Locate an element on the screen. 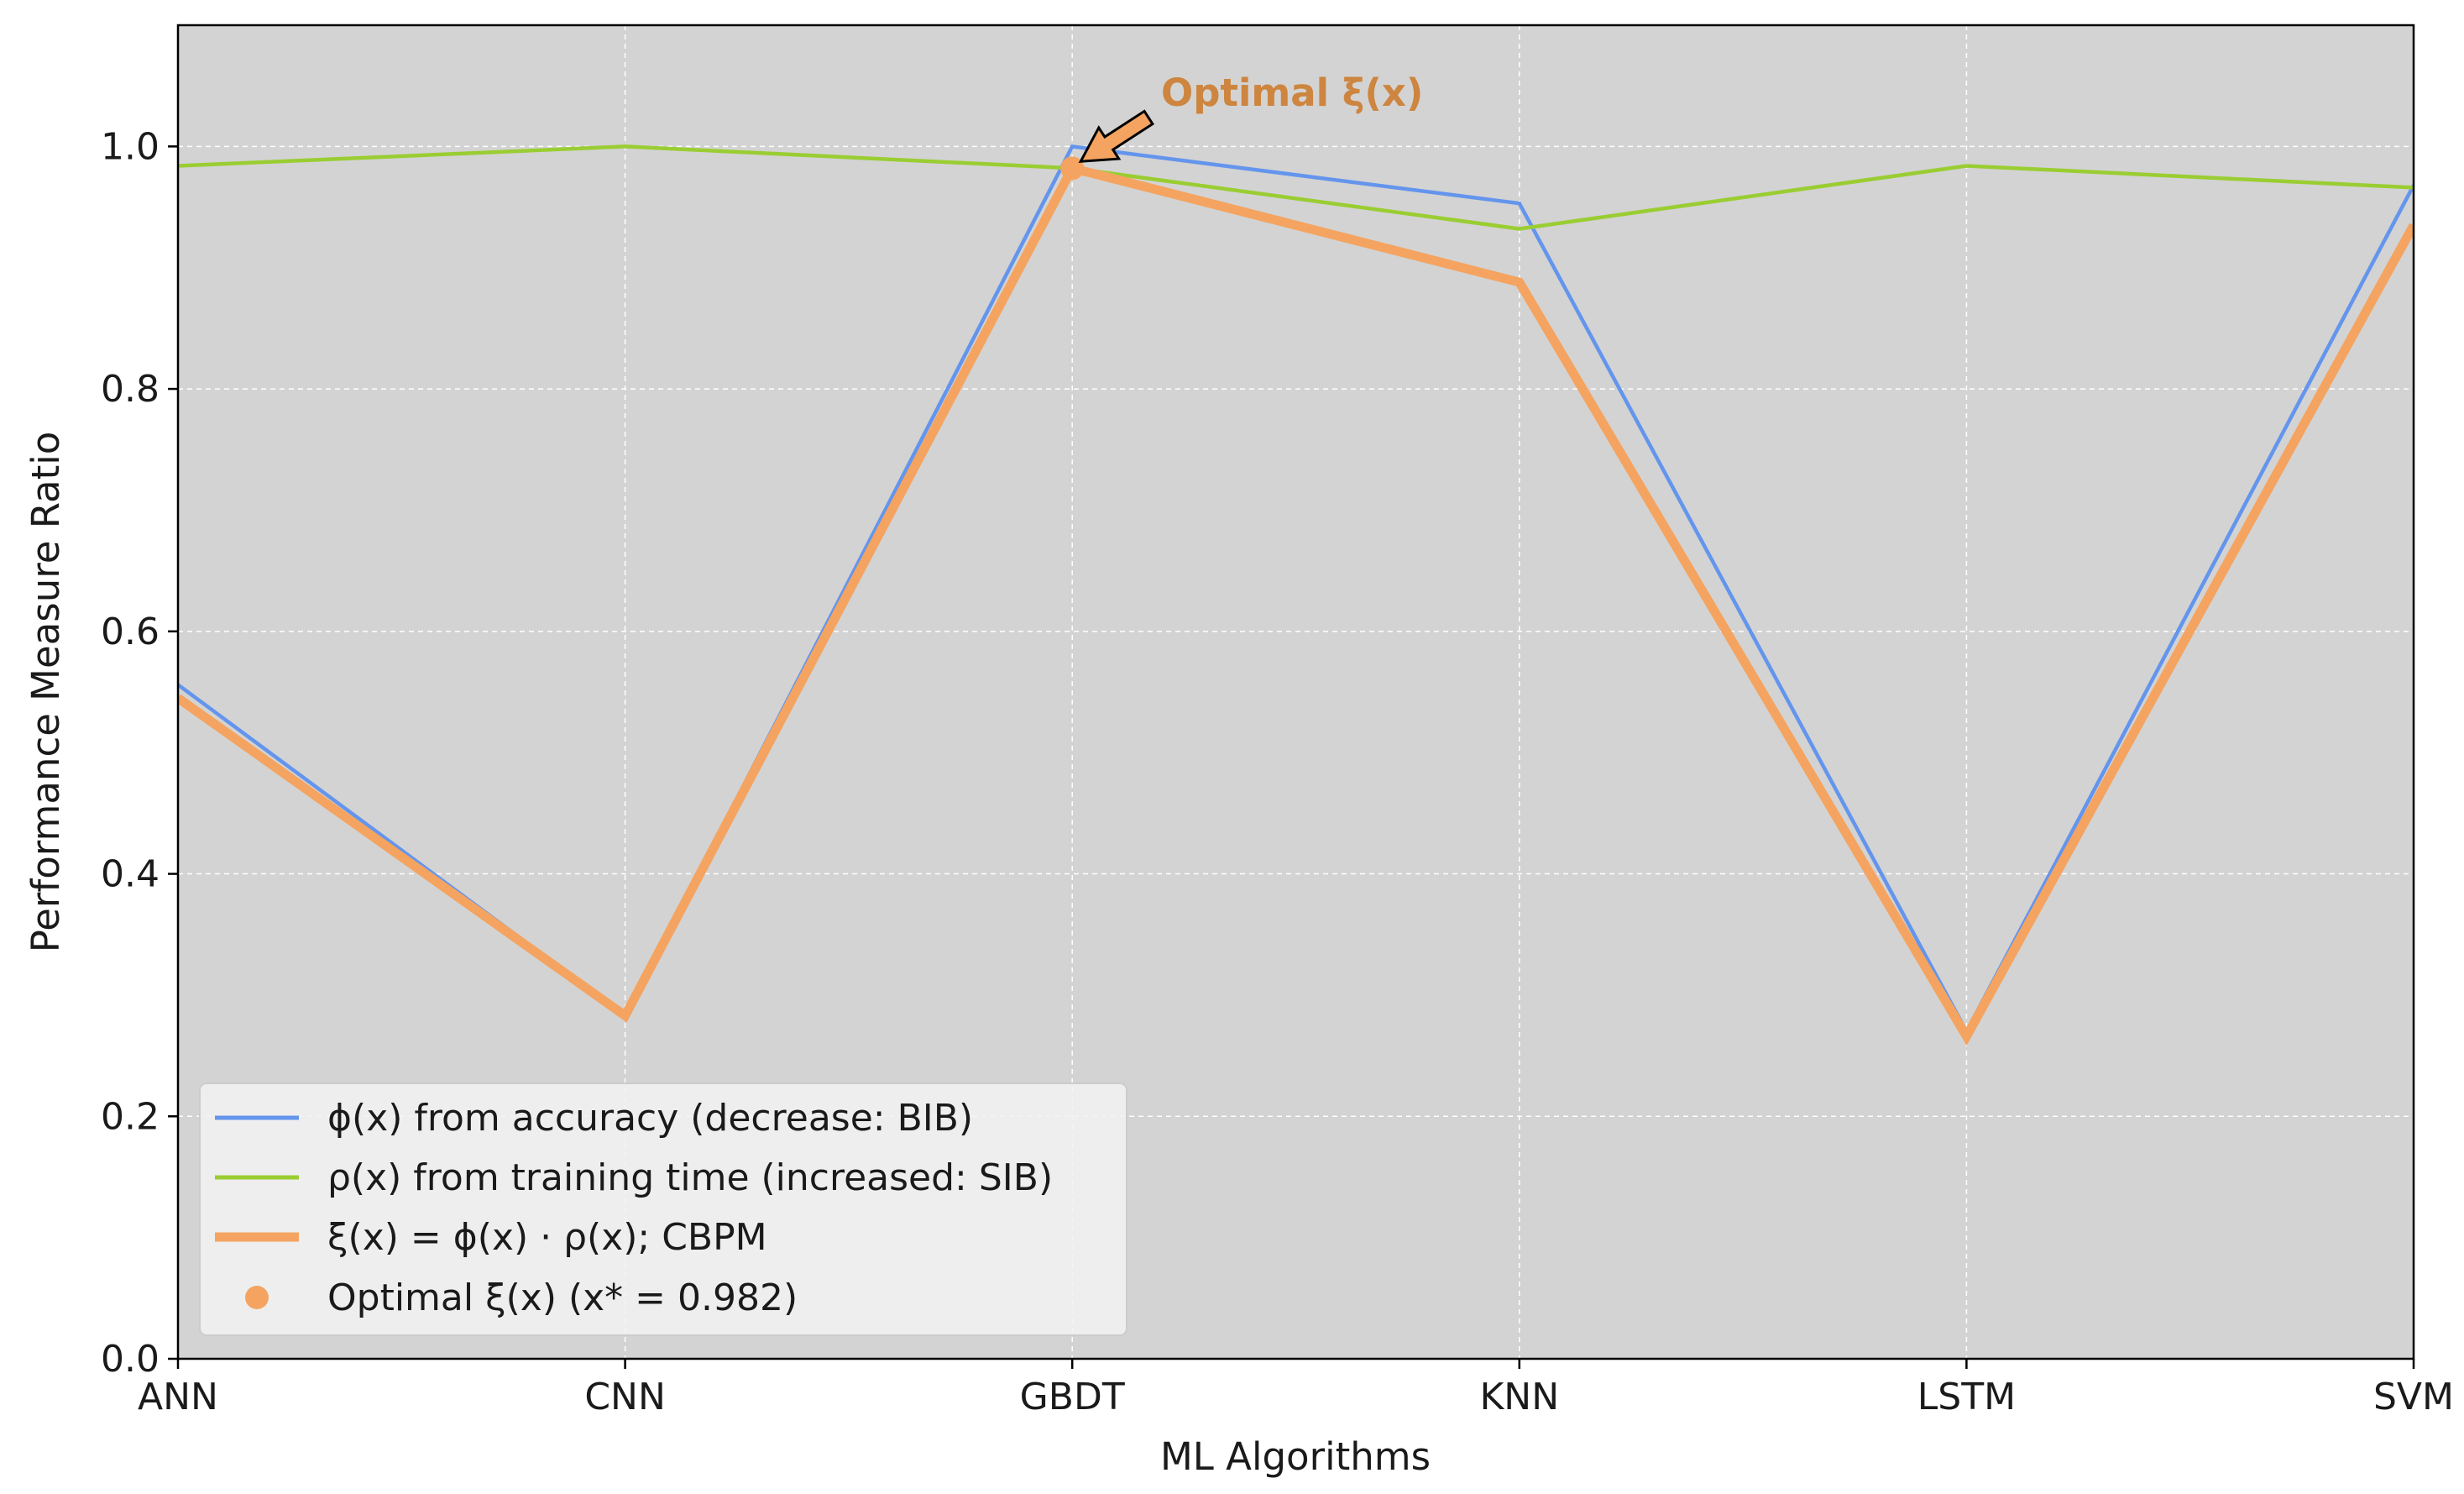 This screenshot has height=1494, width=2464. optimal-point-marker is located at coordinates (1072, 168).